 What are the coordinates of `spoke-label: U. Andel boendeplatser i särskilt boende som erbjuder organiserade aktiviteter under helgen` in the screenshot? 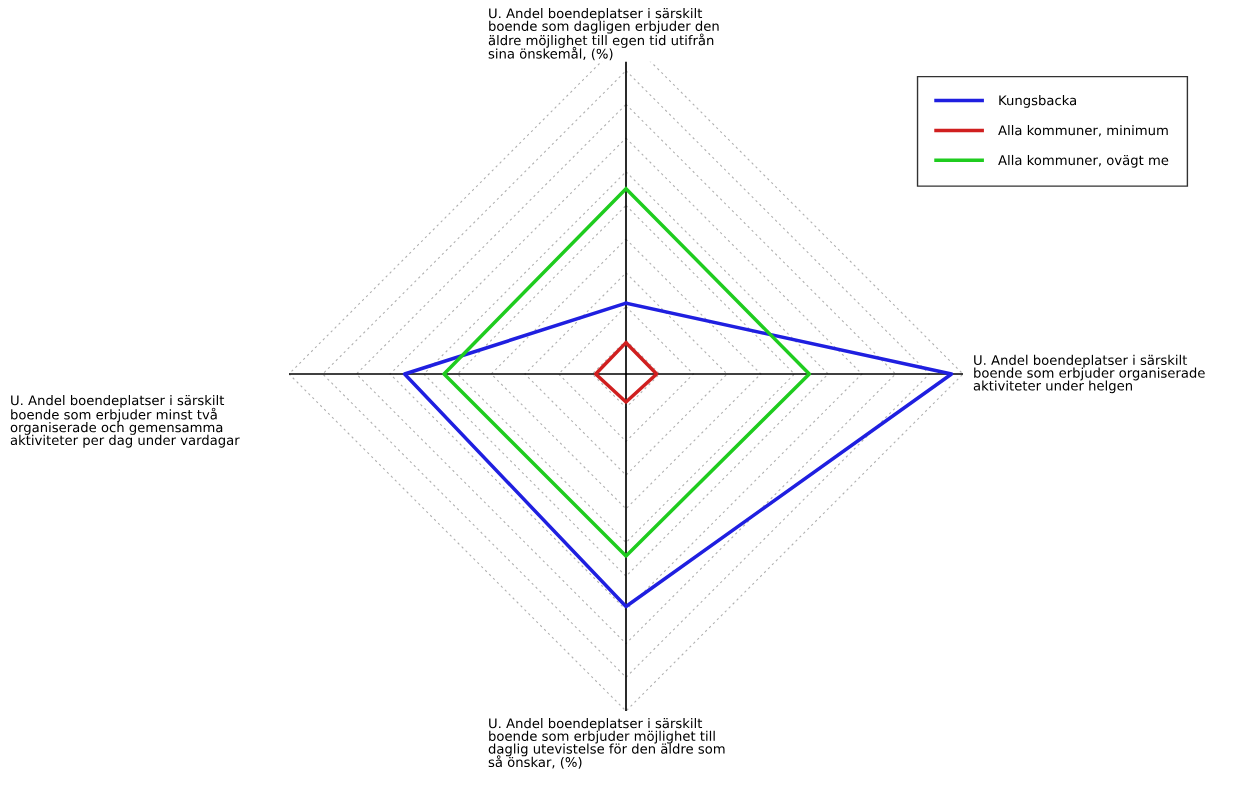 It's located at (1089, 374).